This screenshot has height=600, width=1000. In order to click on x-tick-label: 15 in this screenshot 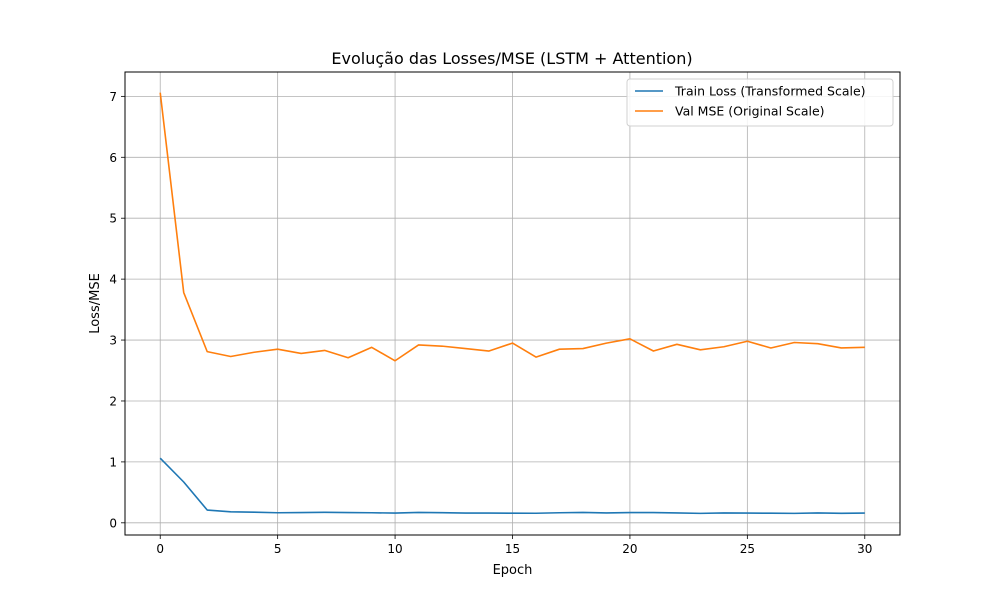, I will do `click(512, 549)`.